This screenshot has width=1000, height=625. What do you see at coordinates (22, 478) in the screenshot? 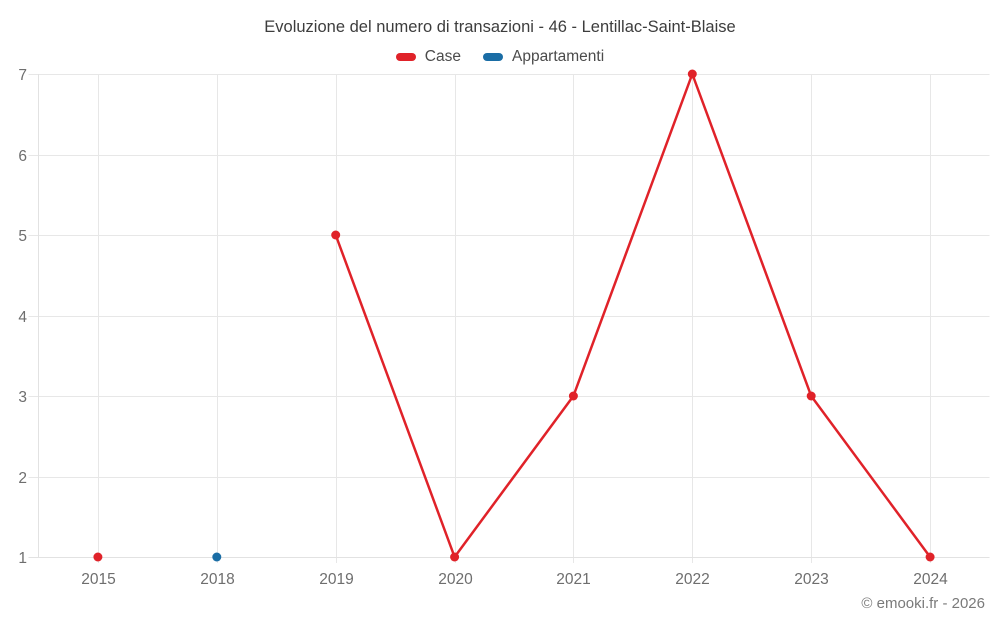
I see `y-axis-tick-label: 2` at bounding box center [22, 478].